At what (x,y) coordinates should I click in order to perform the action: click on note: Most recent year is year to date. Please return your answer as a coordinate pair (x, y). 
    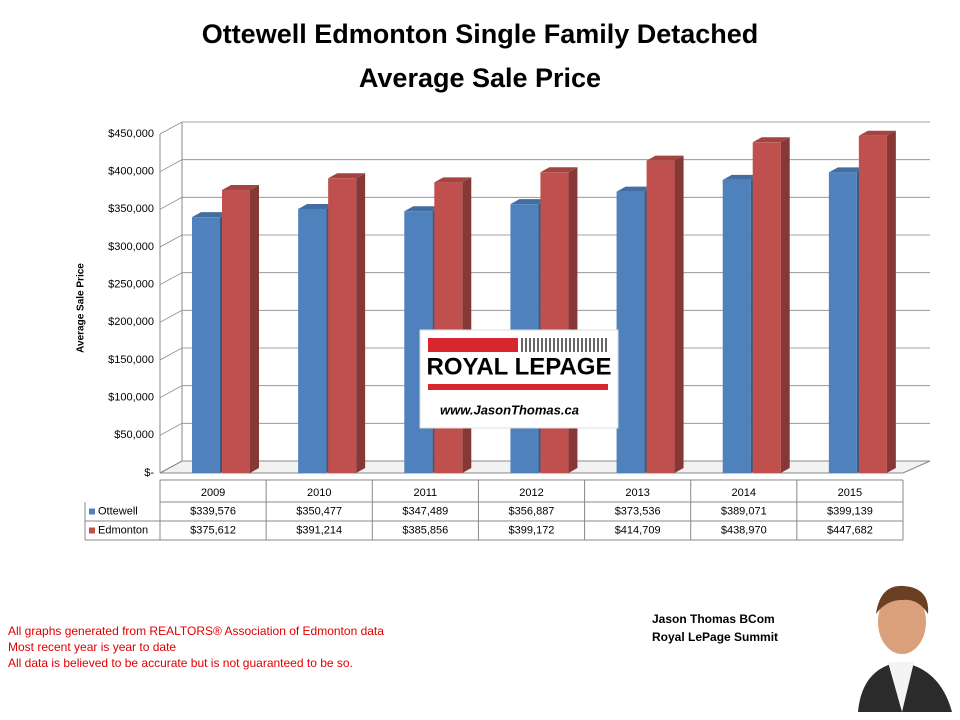
    Looking at the image, I should click on (92, 647).